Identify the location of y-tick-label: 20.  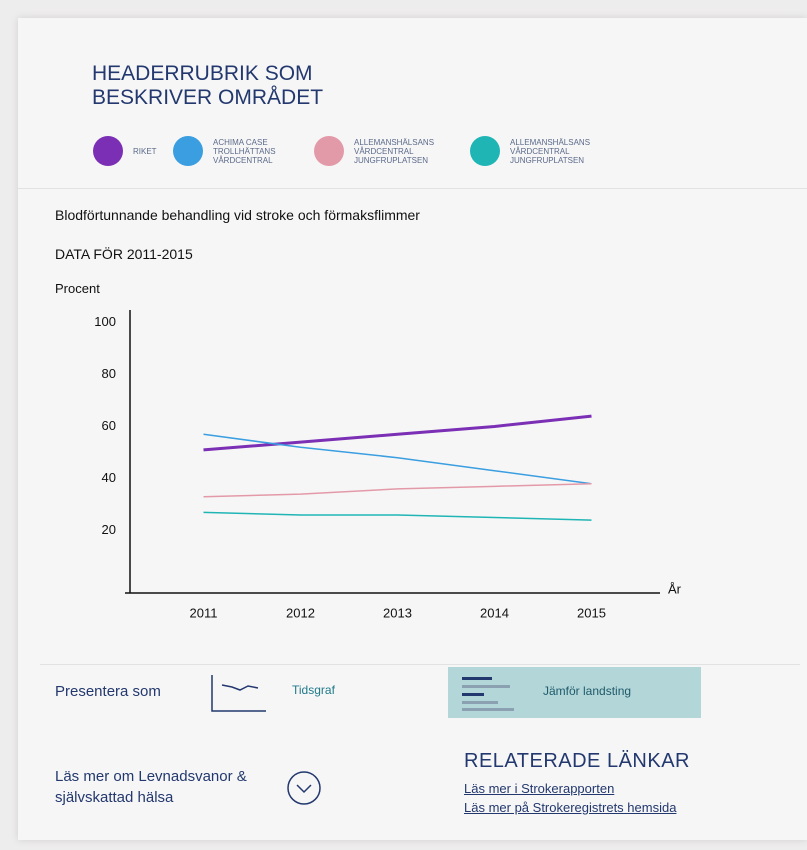
(109, 529).